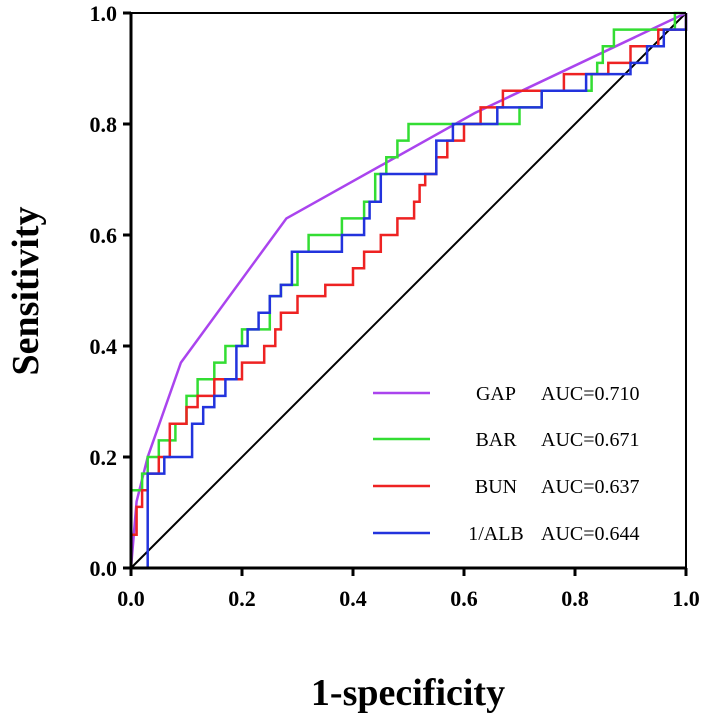 The image size is (709, 718). Describe the element at coordinates (353, 598) in the screenshot. I see `x-tick-label: 0.4` at that location.